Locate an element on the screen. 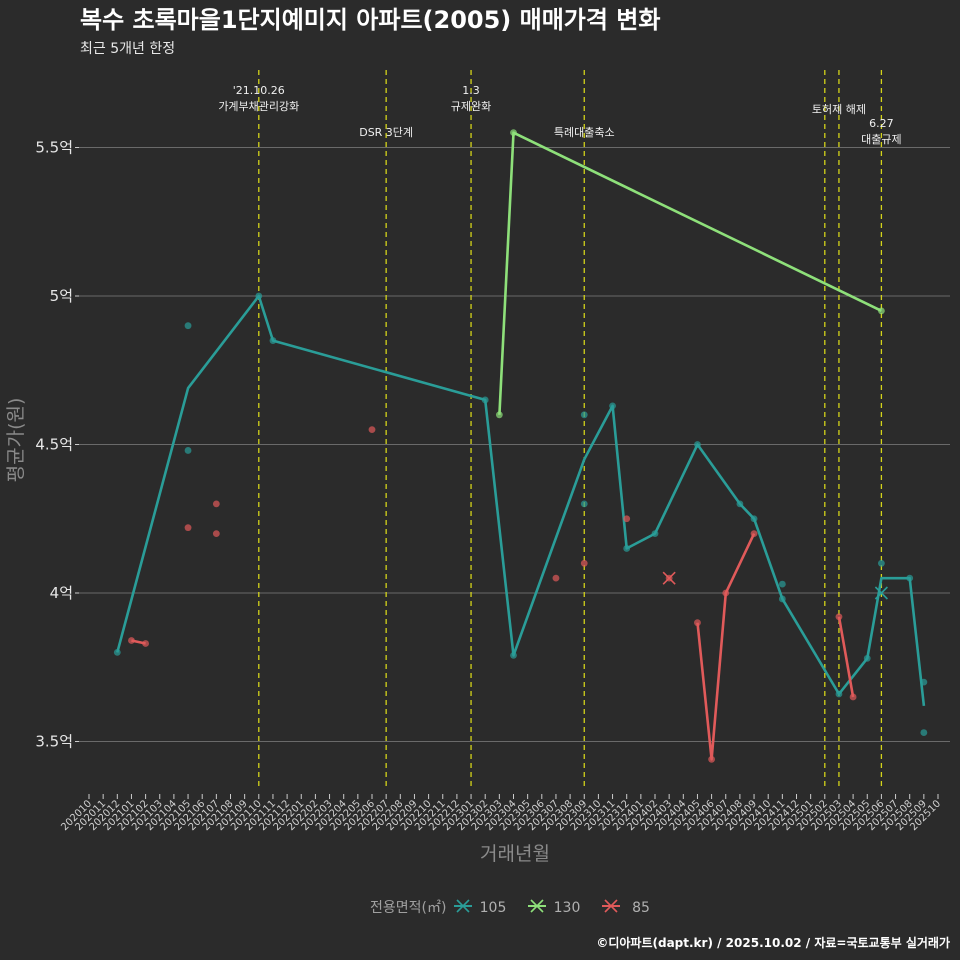  y-axis-ticks: 3.5억 4억 4.5억 5억 5.5억 is located at coordinates (57, 445).